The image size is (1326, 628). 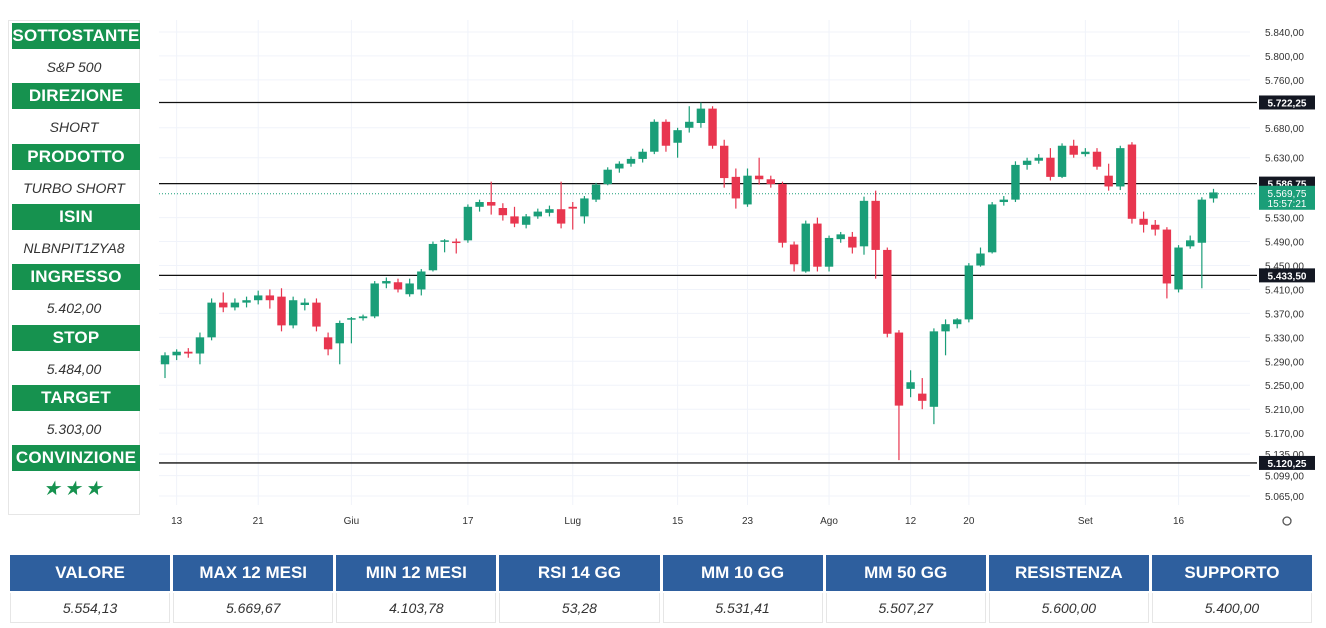 What do you see at coordinates (1284, 314) in the screenshot?
I see `y-tick-label-9: 5.370,00` at bounding box center [1284, 314].